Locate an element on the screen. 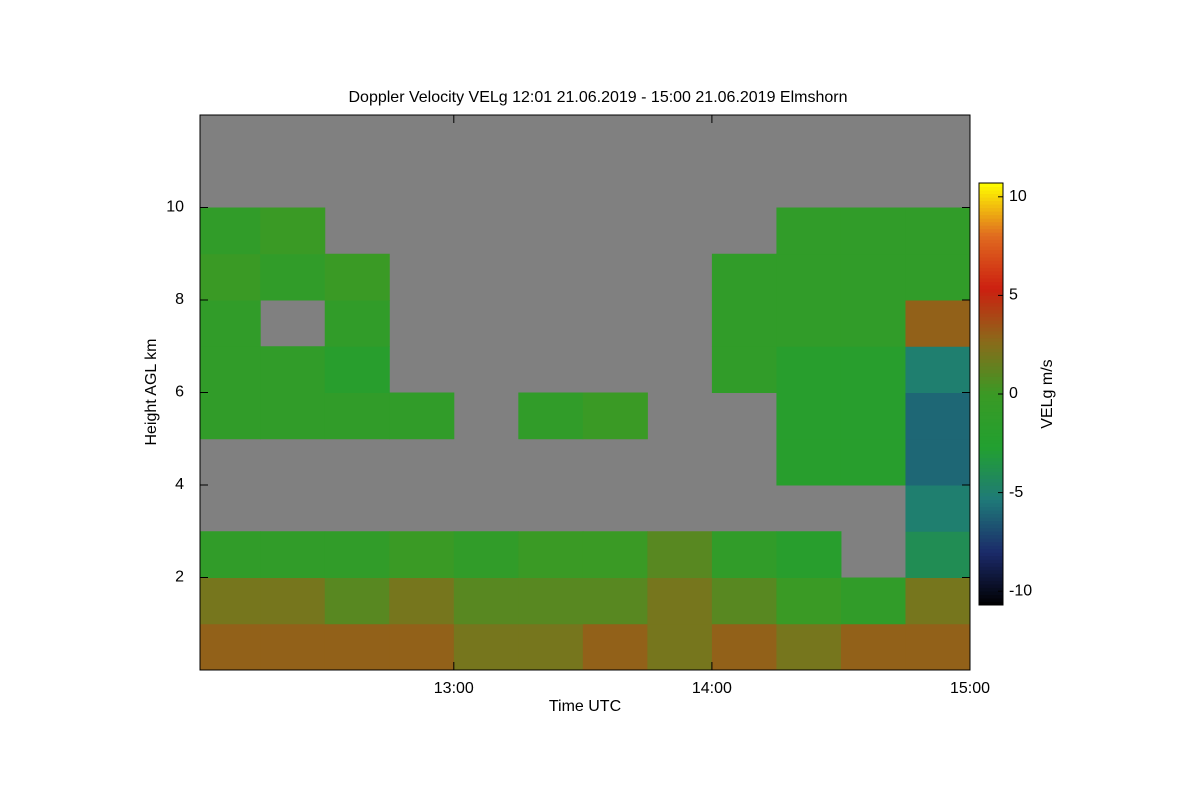  y-tick-label: 8 is located at coordinates (179, 299).